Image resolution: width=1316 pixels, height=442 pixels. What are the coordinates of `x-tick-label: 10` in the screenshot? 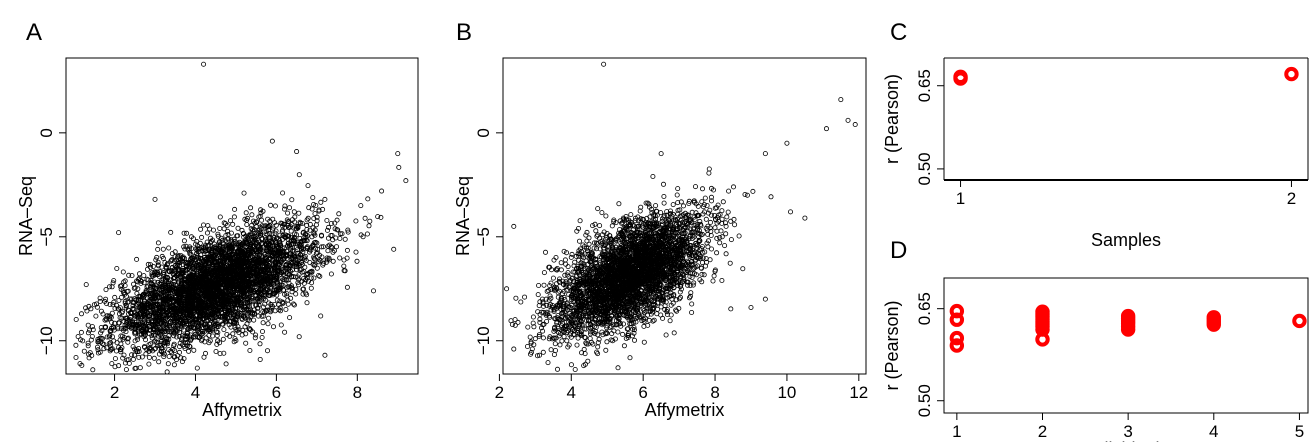 It's located at (786, 392).